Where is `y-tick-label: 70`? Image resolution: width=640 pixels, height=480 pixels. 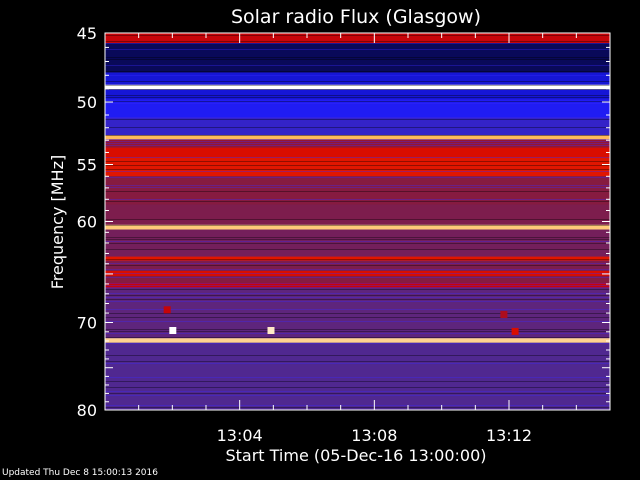 y-tick-label: 70 is located at coordinates (87, 323).